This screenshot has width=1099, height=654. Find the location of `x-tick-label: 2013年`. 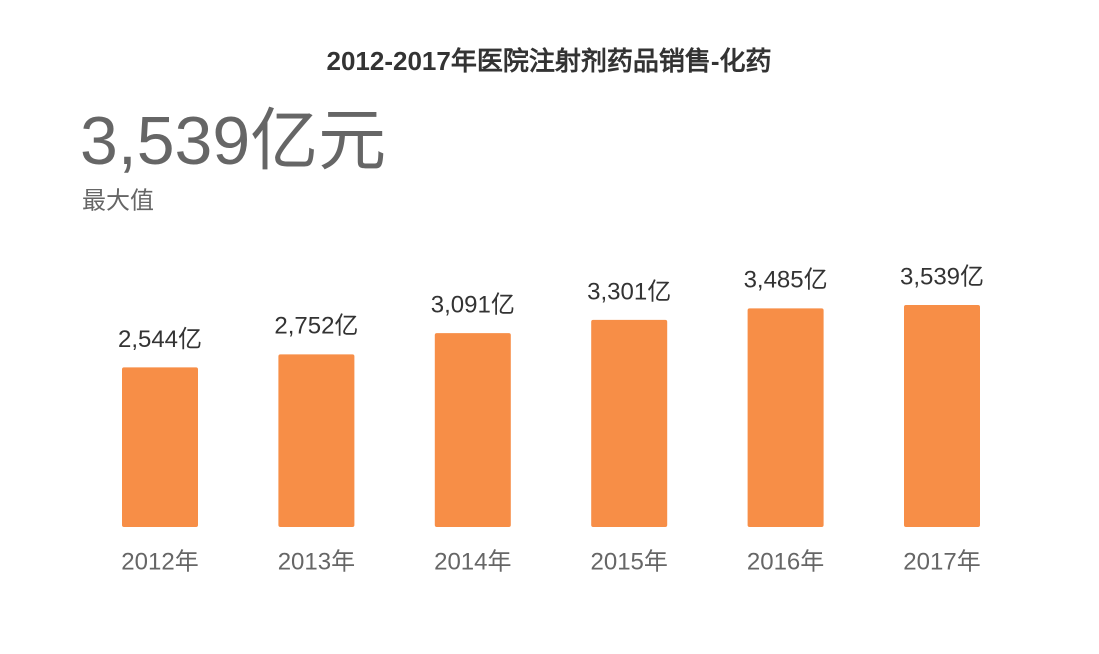

x-tick-label: 2013年 is located at coordinates (316, 561).